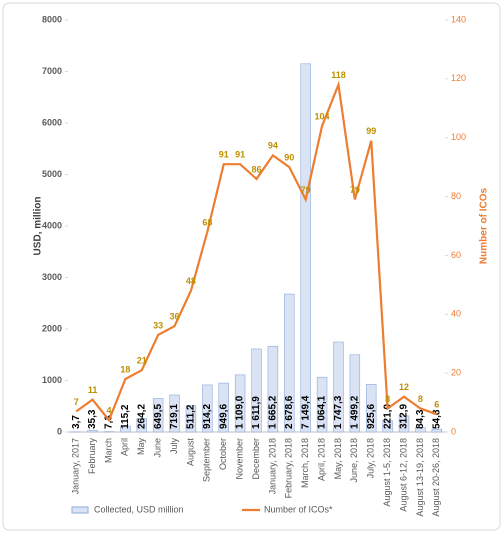 The width and height of the screenshot is (504, 535). I want to click on value-label: 1 665,2, so click(273, 412).